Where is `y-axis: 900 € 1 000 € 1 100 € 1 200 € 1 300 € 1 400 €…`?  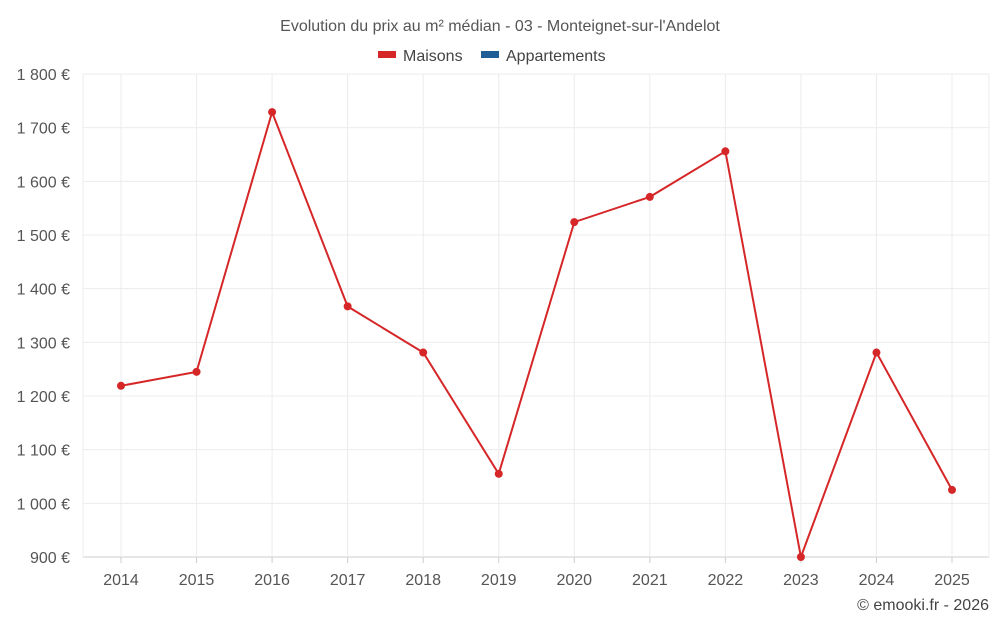 y-axis: 900 € 1 000 € 1 100 € 1 200 € 1 300 € 1 400 €… is located at coordinates (43, 317).